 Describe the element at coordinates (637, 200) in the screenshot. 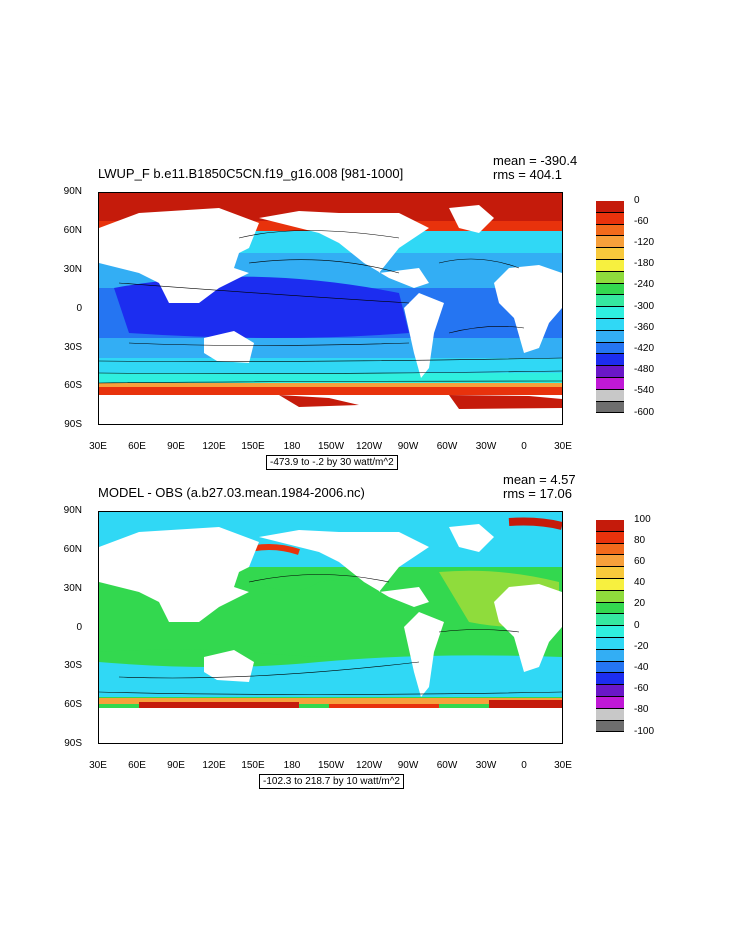

I see `colorbar-label: 0` at that location.